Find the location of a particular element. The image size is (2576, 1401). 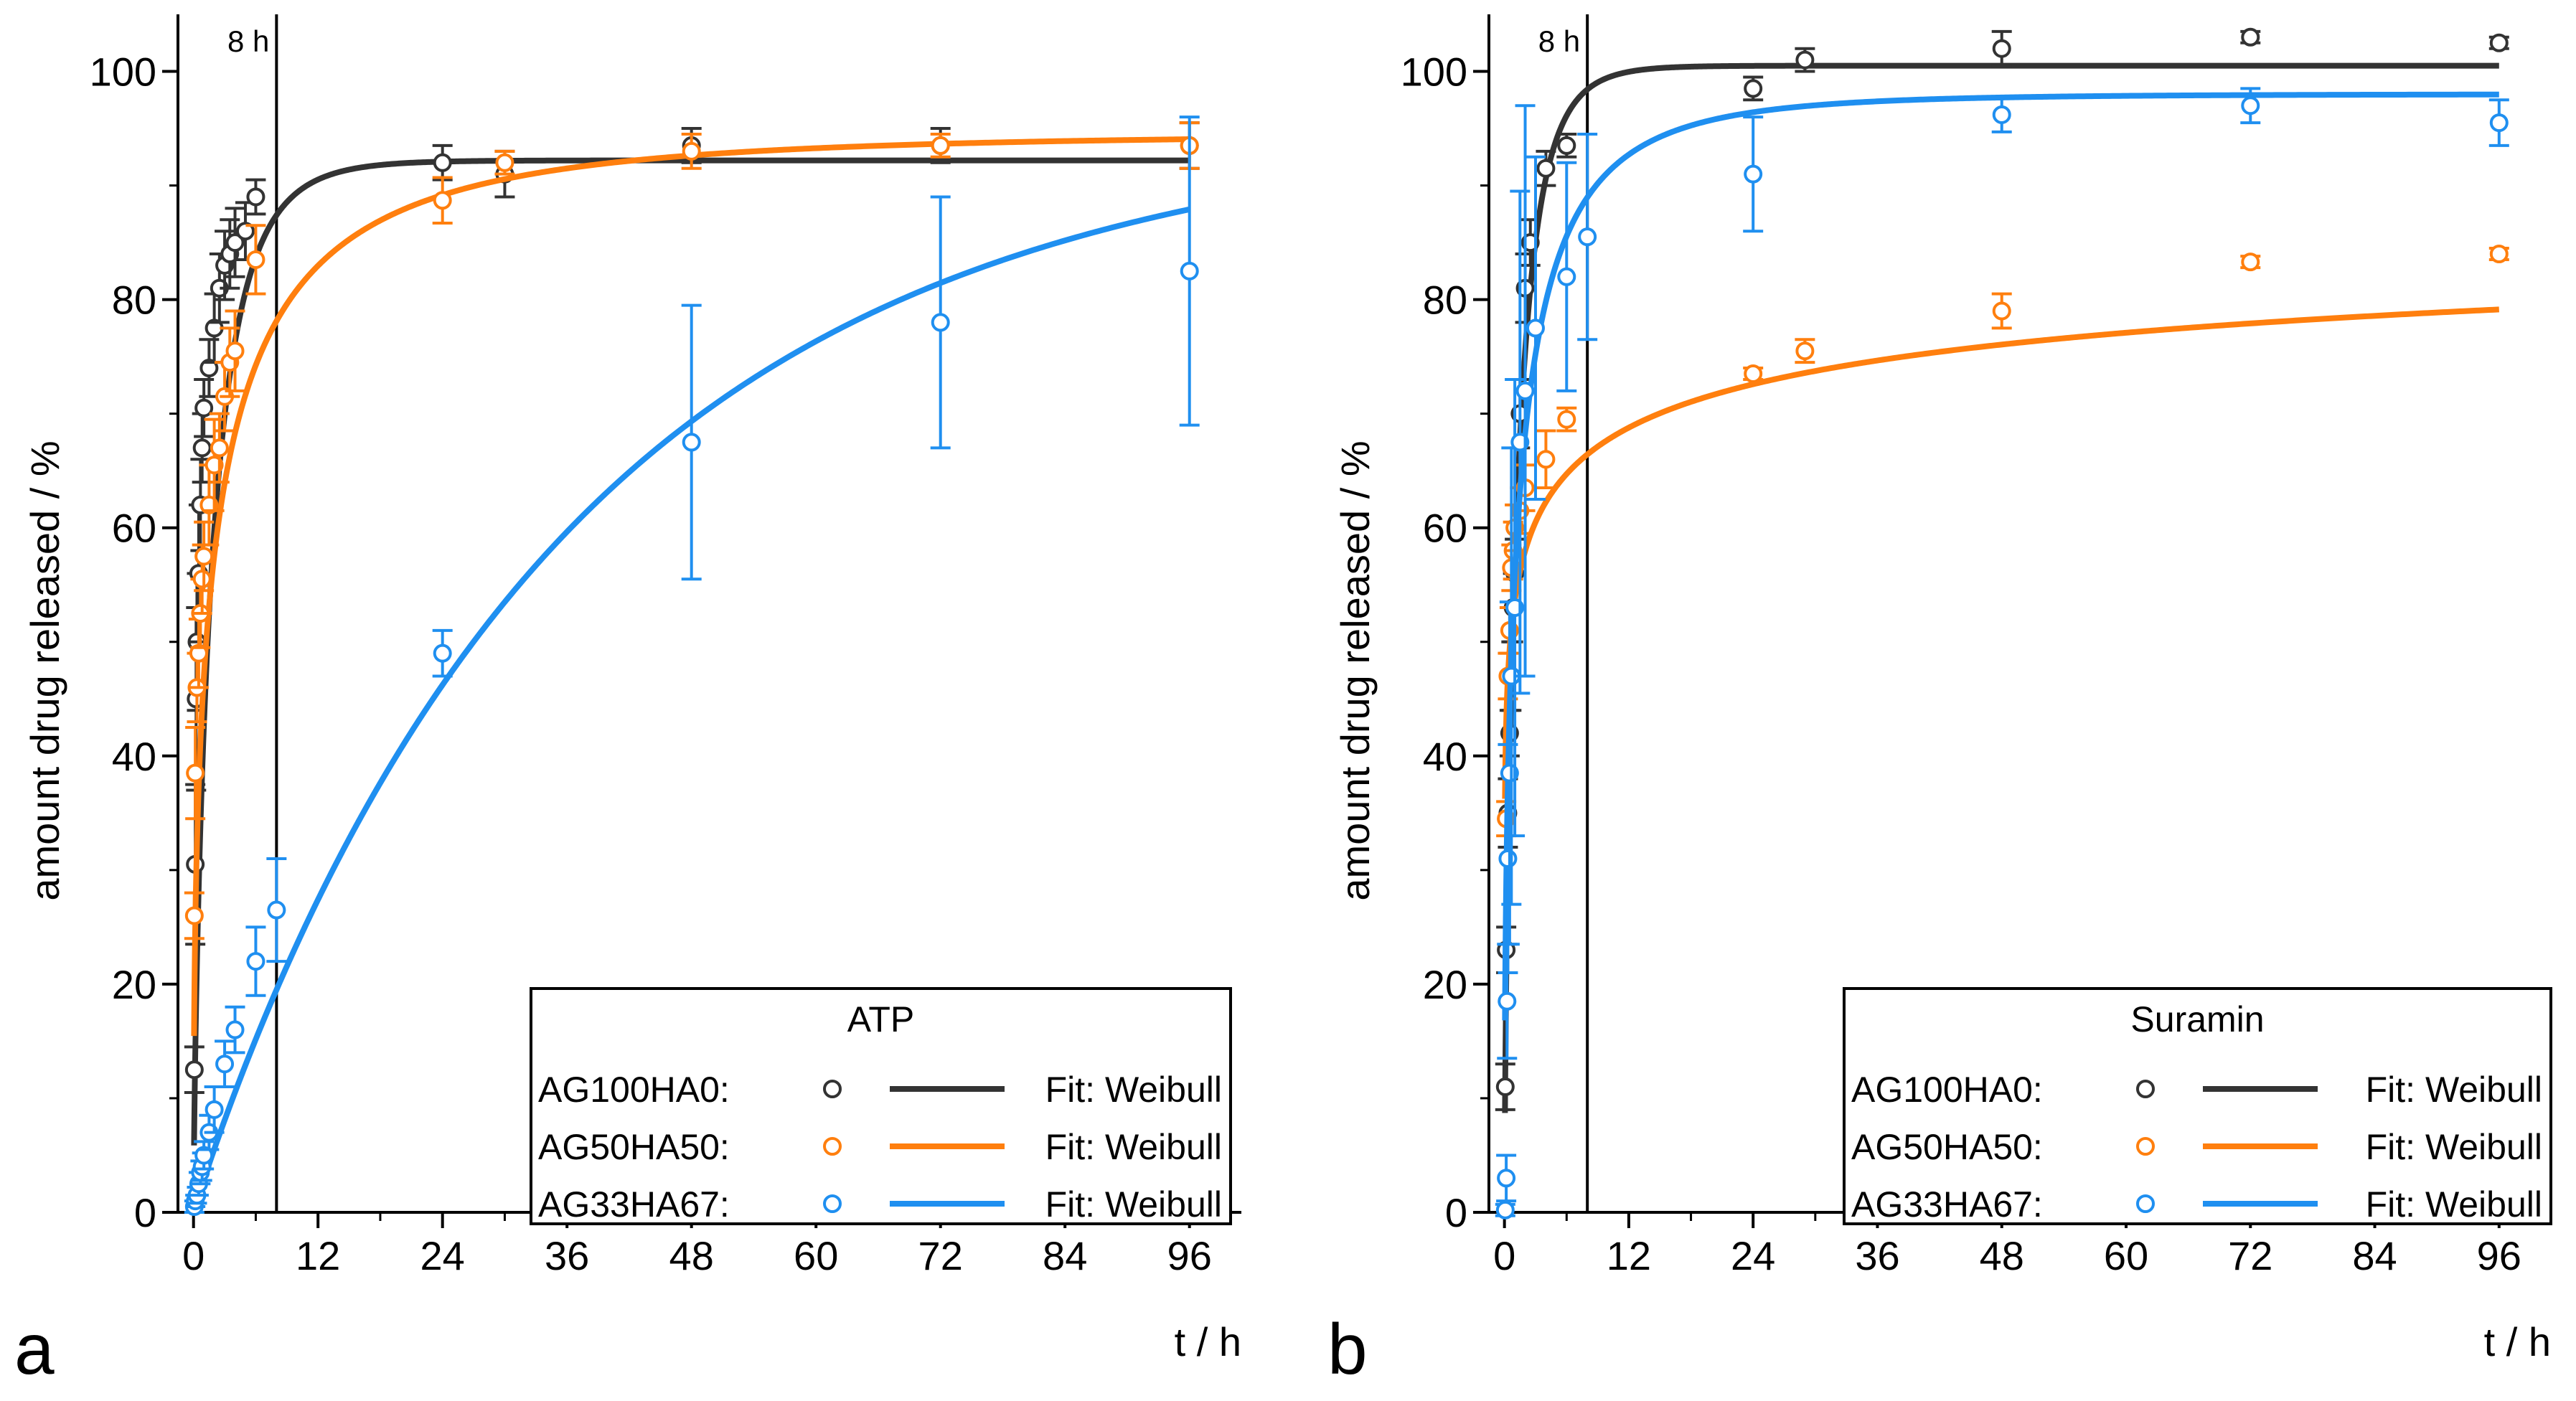

legend-title: ATP is located at coordinates (881, 1019).